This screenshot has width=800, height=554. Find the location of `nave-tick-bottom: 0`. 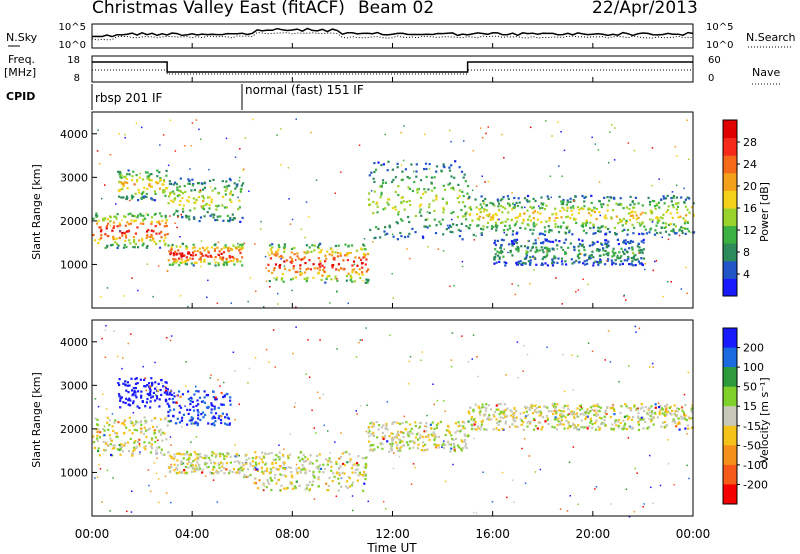

nave-tick-bottom: 0 is located at coordinates (711, 78).